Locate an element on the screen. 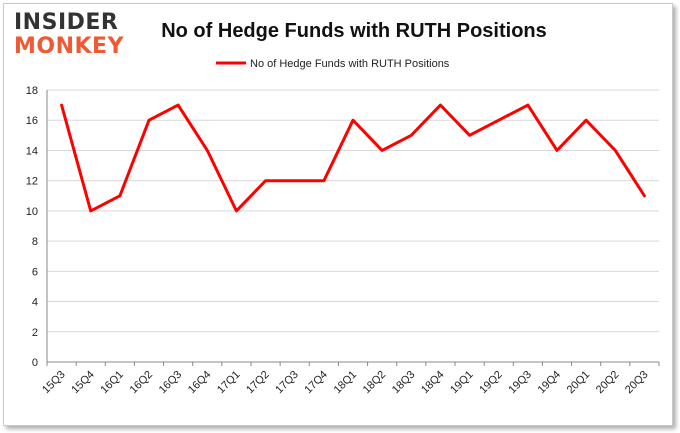  x-tick-label: 16Q2 is located at coordinates (142, 383).